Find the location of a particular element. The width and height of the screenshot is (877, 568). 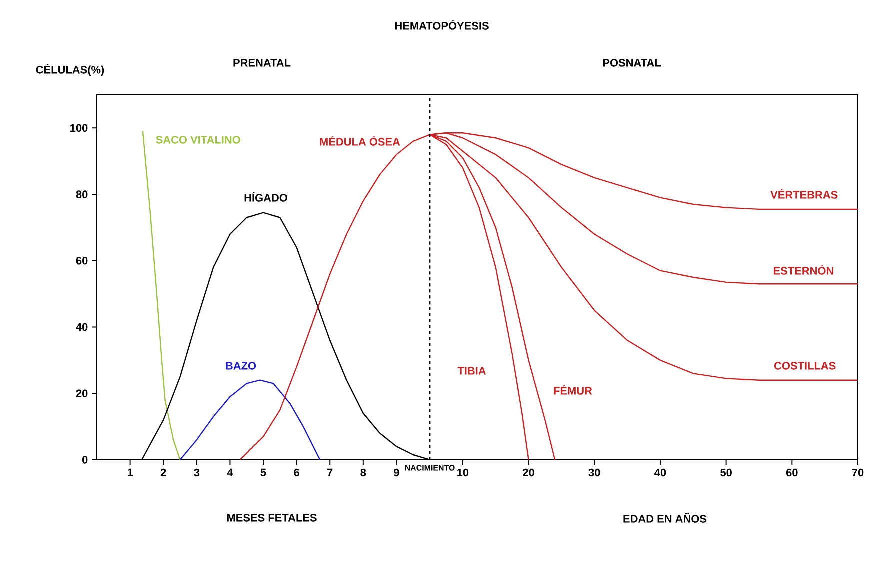

x-tick-label: 50 is located at coordinates (726, 472).